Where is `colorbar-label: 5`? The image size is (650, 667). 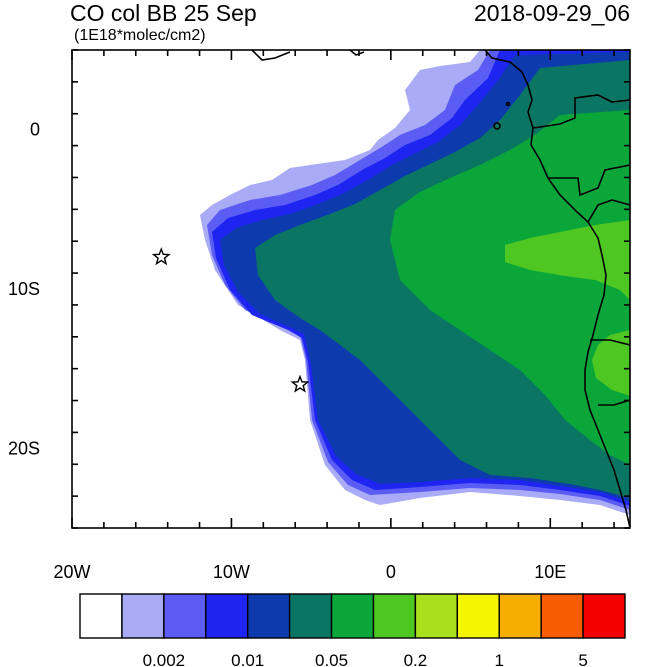
colorbar-label: 5 is located at coordinates (582, 659).